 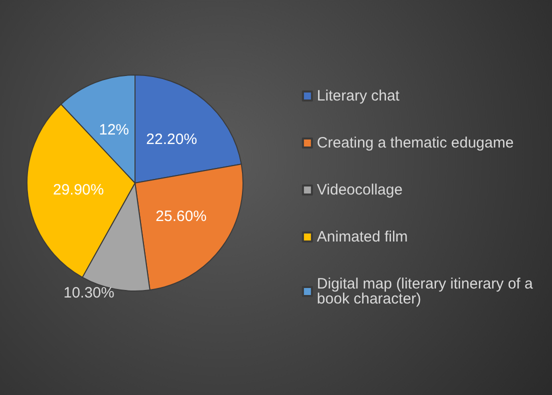 I want to click on data-label: 22.20%, so click(x=172, y=139).